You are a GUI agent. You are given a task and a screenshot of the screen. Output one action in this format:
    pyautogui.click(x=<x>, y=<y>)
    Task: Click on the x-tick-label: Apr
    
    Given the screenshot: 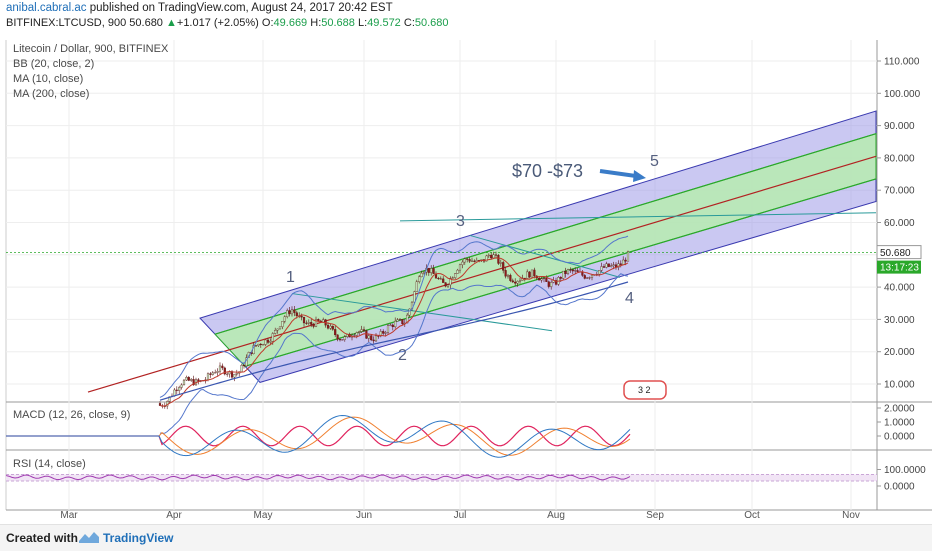 What is the action you would take?
    pyautogui.click(x=174, y=515)
    